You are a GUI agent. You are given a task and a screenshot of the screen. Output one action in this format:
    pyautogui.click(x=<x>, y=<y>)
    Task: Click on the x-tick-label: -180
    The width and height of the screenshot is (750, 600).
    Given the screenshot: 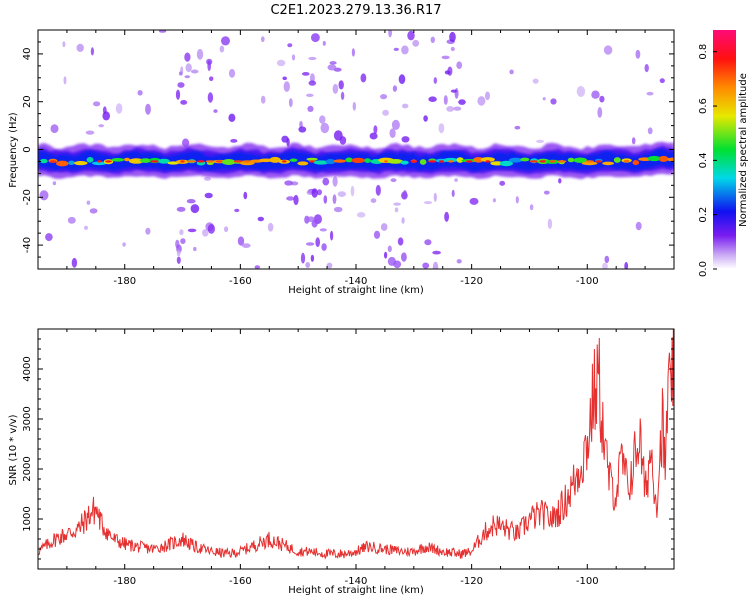 What is the action you would take?
    pyautogui.click(x=124, y=581)
    